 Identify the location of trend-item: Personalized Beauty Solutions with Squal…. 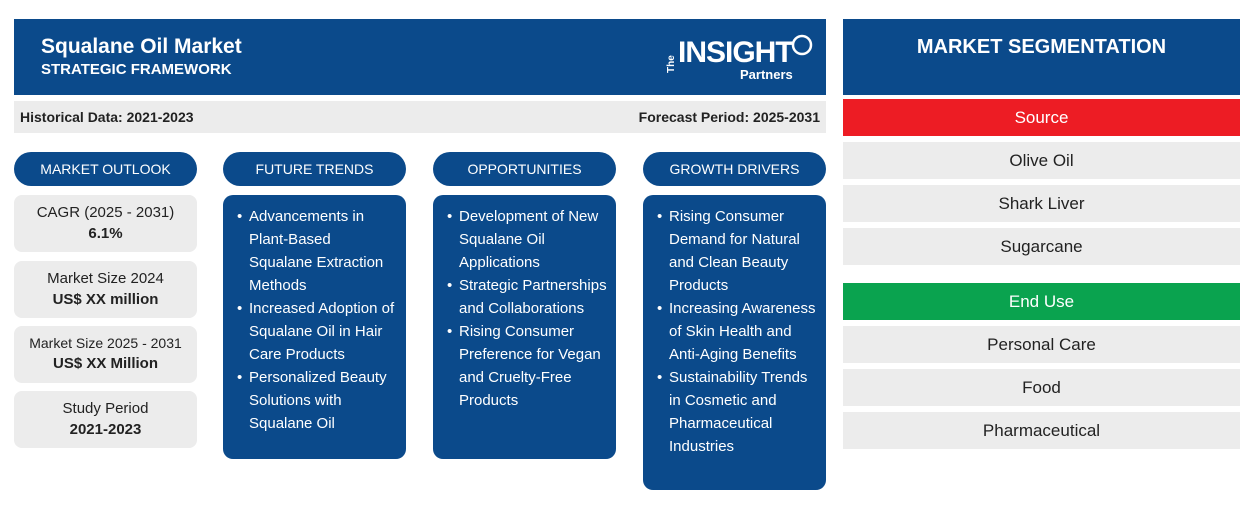
(317, 400).